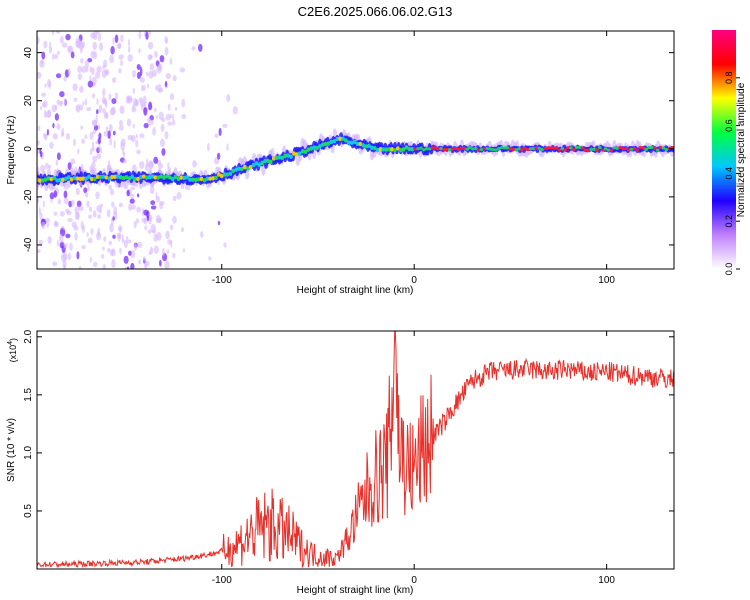  I want to click on colorbar-tick-label: 0.8, so click(729, 78).